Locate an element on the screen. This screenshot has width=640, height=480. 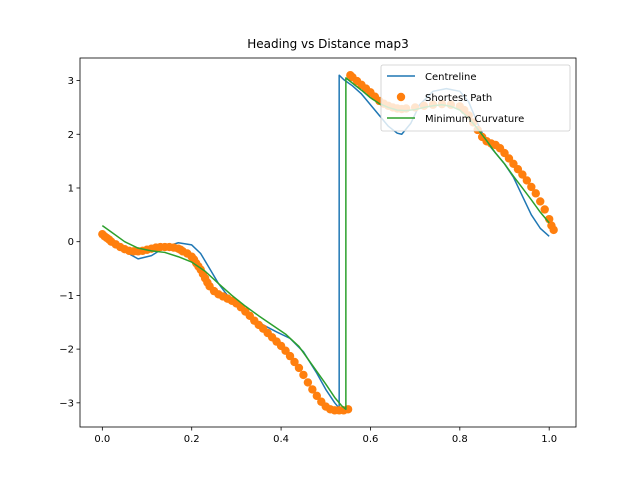
legend: Centreline Shortest Path Minimum Curvature is located at coordinates (475, 98).